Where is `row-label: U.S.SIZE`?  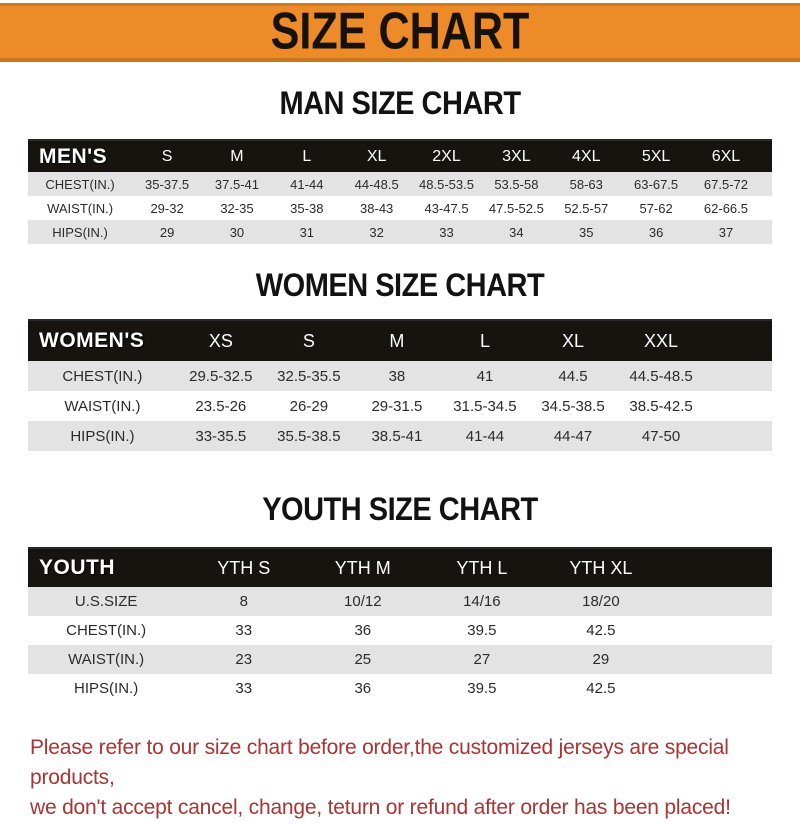 row-label: U.S.SIZE is located at coordinates (106, 601).